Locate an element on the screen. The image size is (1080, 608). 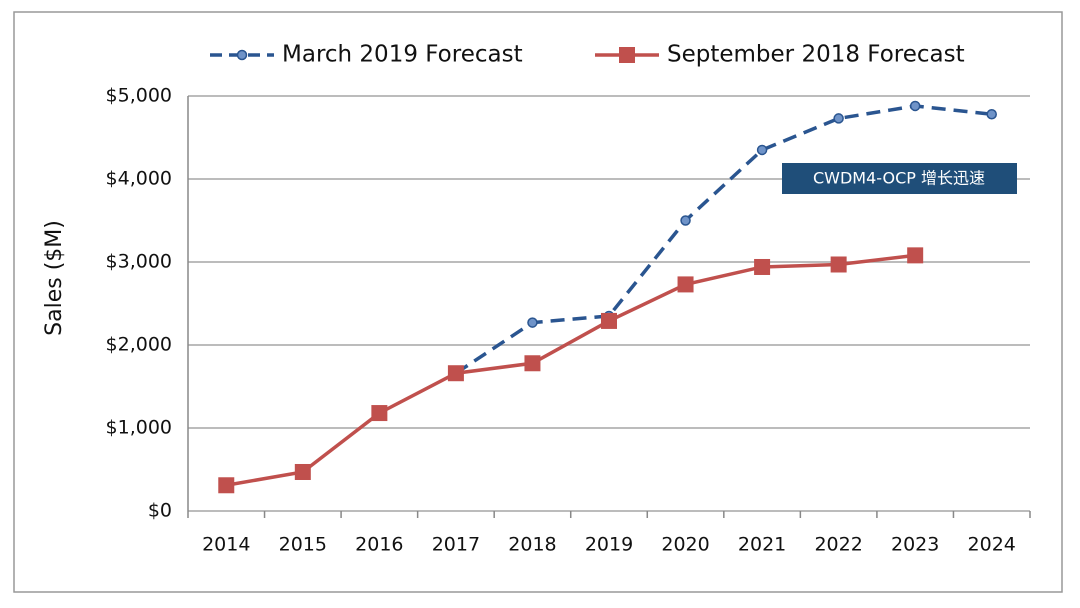
y-tick-label: $4,000 is located at coordinates (139, 179).